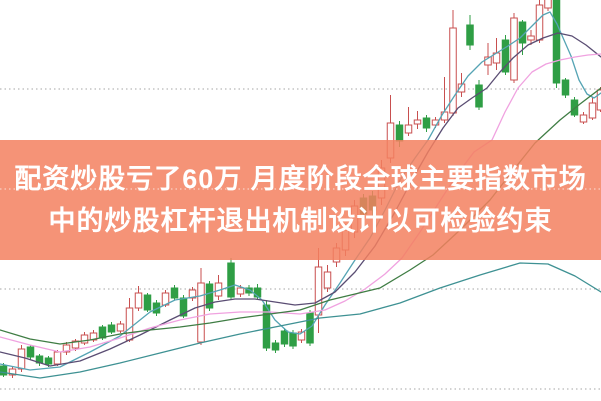 Image resolution: width=601 pixels, height=401 pixels. Describe the element at coordinates (300, 179) in the screenshot. I see `headline-line-1: 配资炒股亏了60万 月度阶段全球主要指数市场` at that location.